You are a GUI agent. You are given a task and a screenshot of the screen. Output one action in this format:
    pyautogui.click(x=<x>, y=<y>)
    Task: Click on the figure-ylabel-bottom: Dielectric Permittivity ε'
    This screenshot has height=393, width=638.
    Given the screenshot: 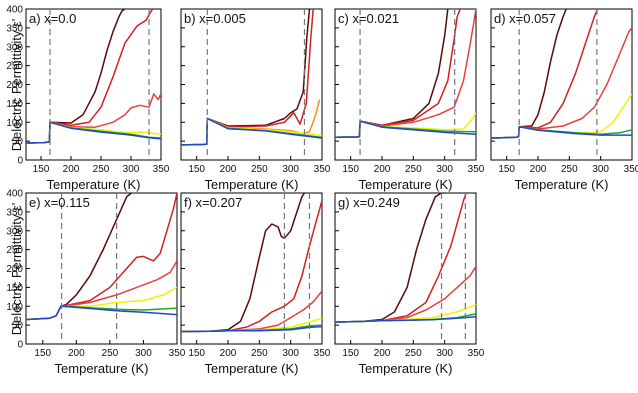 What is the action you would take?
    pyautogui.click(x=16, y=269)
    